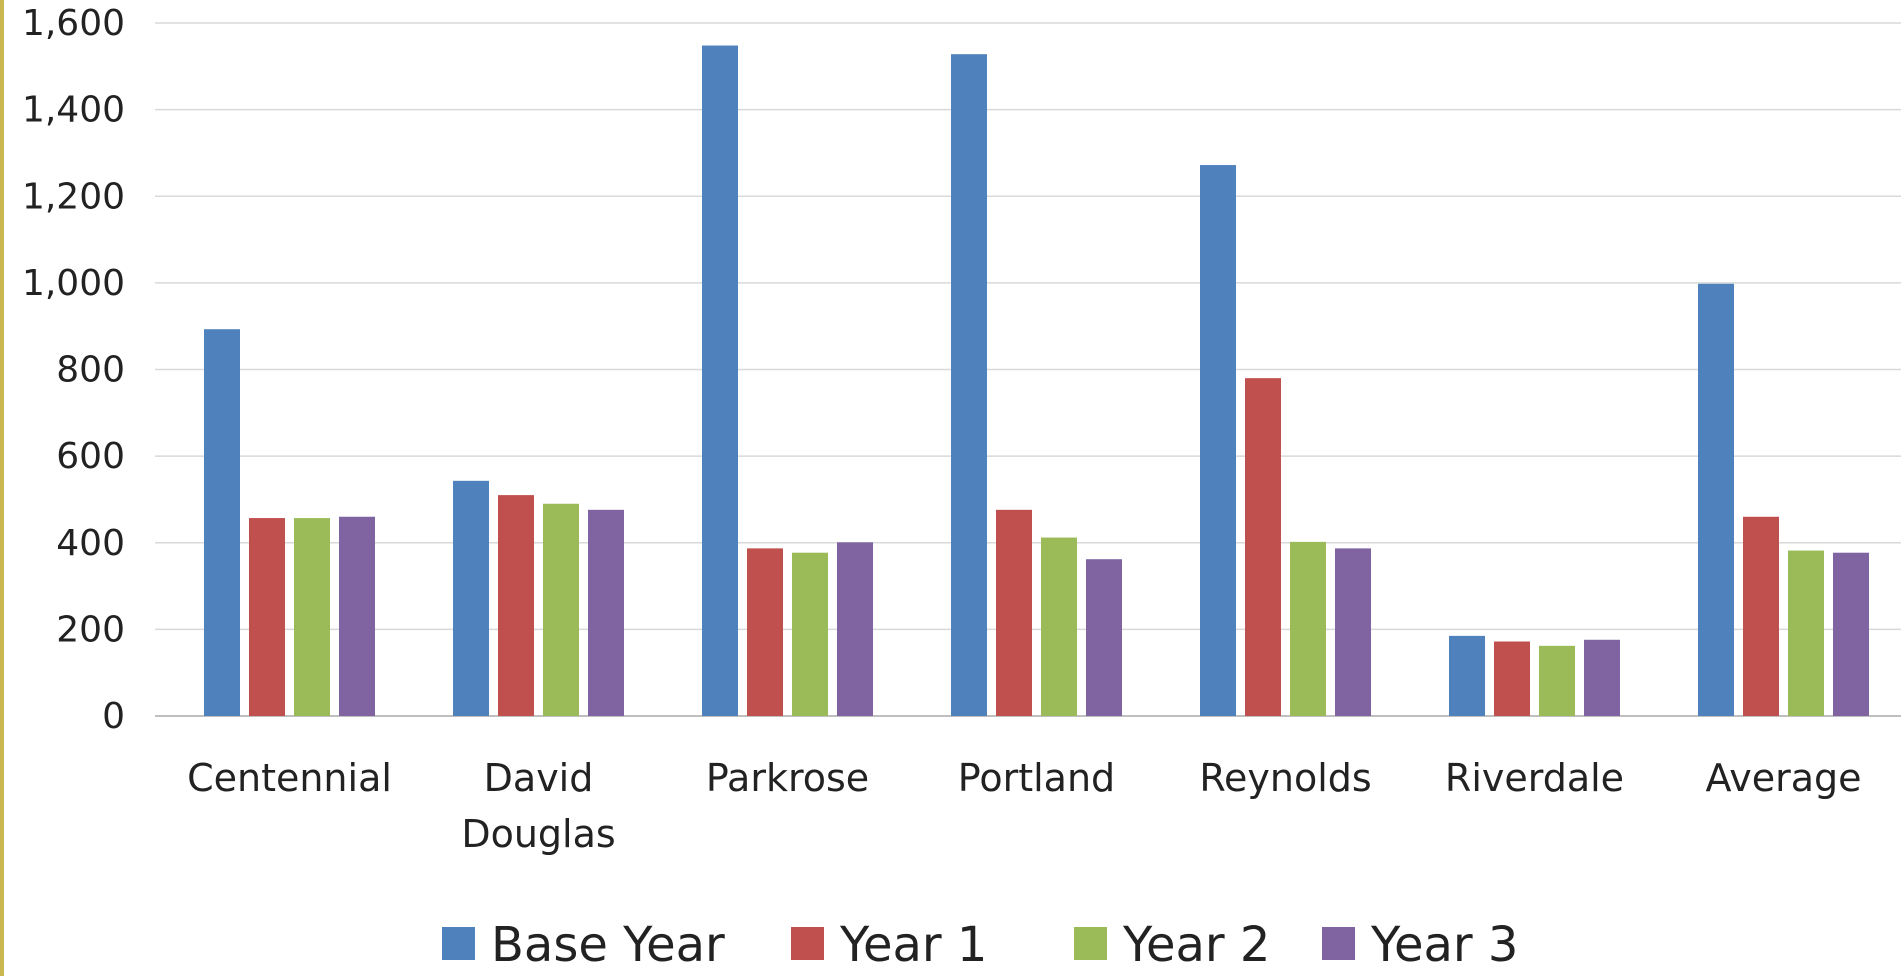  What do you see at coordinates (2, 488) in the screenshot?
I see `left-border-line` at bounding box center [2, 488].